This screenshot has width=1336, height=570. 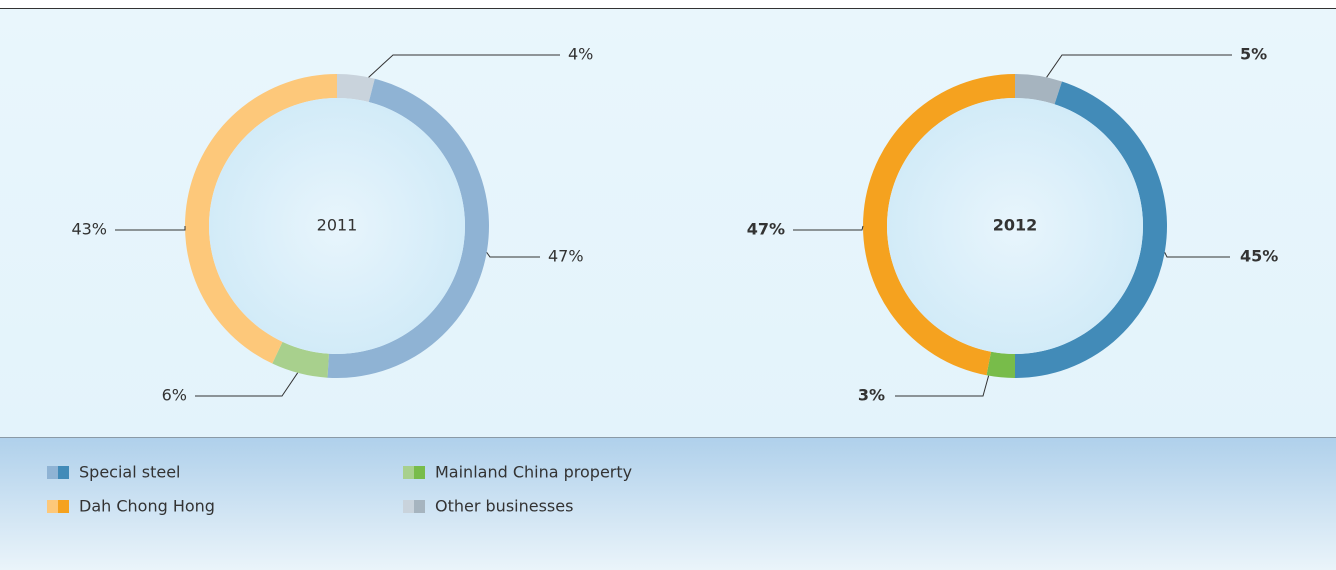 What do you see at coordinates (174, 395) in the screenshot?
I see `data-label: 6%` at bounding box center [174, 395].